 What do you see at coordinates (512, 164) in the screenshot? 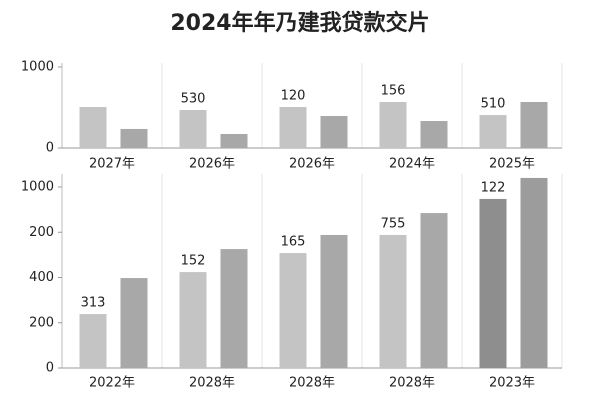
I see `x-tick-label: 2025年` at bounding box center [512, 164].